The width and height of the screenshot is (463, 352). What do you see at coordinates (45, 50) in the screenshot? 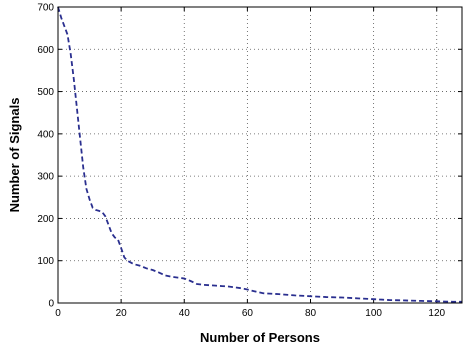
I see `y-tick-label: 600` at bounding box center [45, 50].